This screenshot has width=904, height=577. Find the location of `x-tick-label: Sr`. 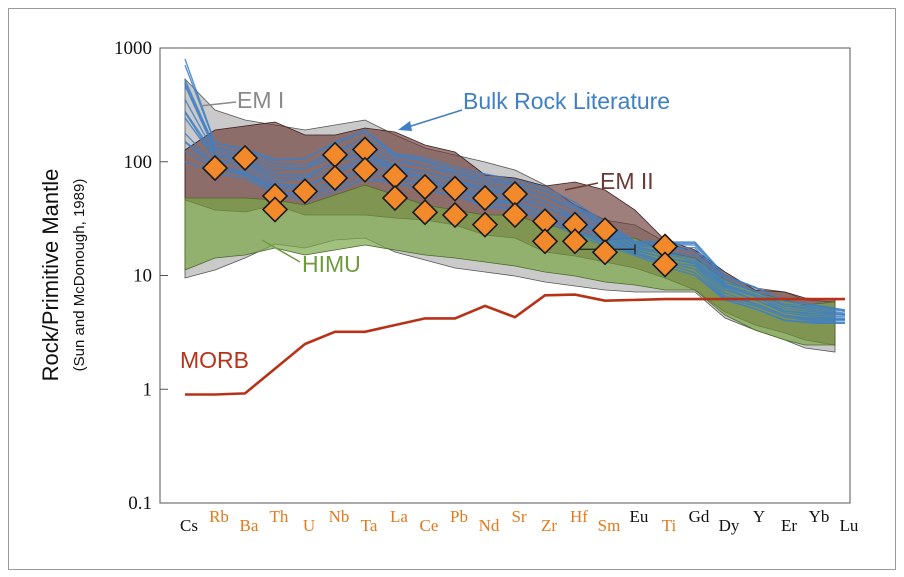

x-tick-label: Sr is located at coordinates (518, 516).